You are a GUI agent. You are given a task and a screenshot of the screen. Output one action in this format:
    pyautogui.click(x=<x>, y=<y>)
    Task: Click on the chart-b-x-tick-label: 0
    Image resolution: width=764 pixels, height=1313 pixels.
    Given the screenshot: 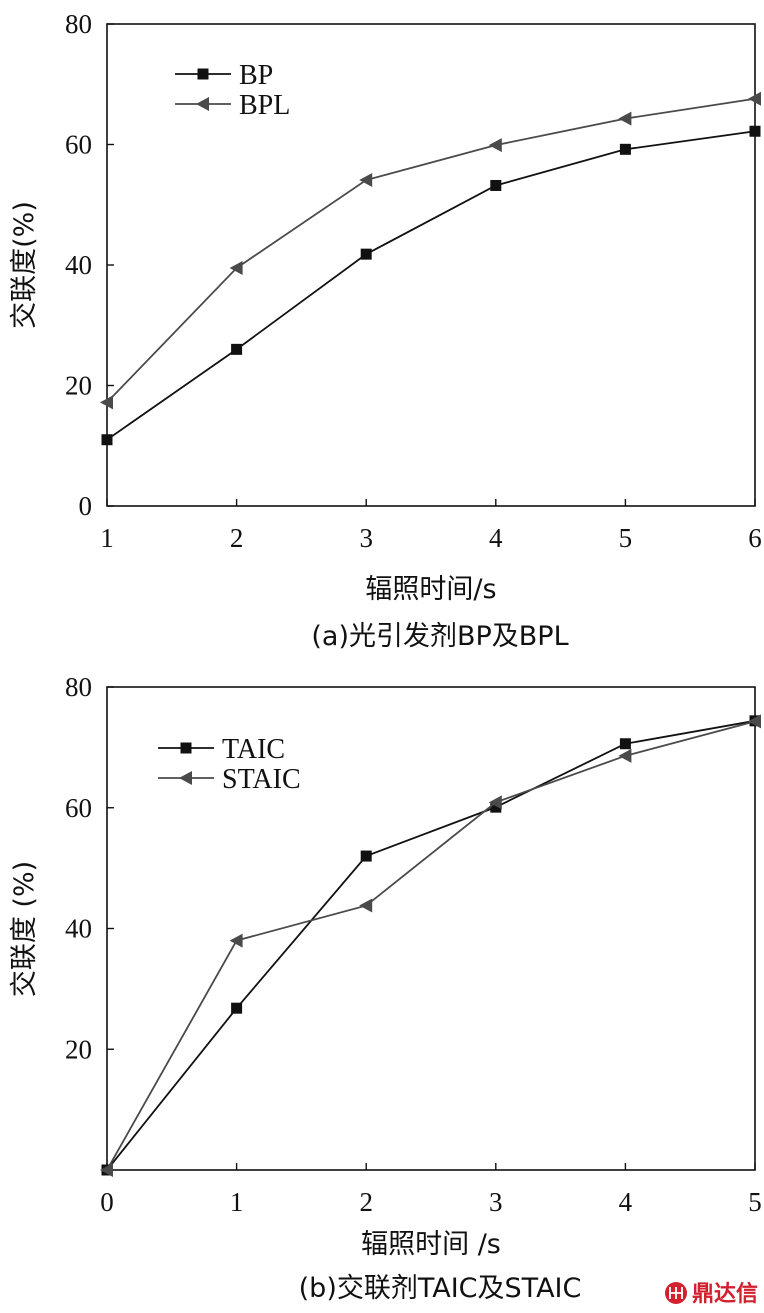 What is the action you would take?
    pyautogui.click(x=107, y=1202)
    